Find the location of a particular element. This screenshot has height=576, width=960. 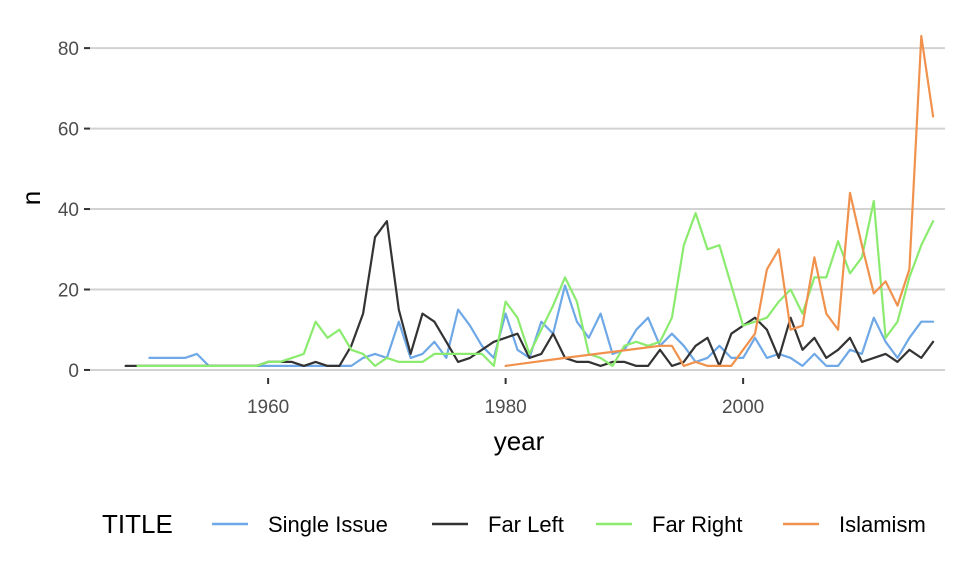

x-axis-title: year is located at coordinates (519, 441).